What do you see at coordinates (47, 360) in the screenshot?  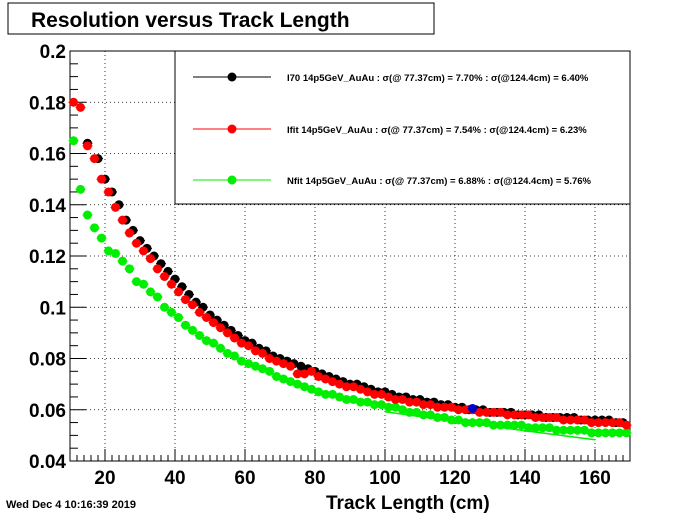 I see `y-tick-label: 0.08` at bounding box center [47, 360].